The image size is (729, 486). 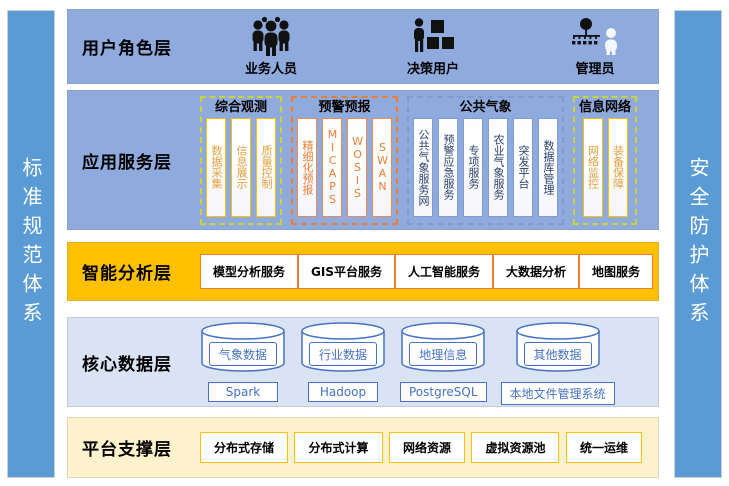 I want to click on decision-user-label: 决策用户, so click(x=432, y=69).